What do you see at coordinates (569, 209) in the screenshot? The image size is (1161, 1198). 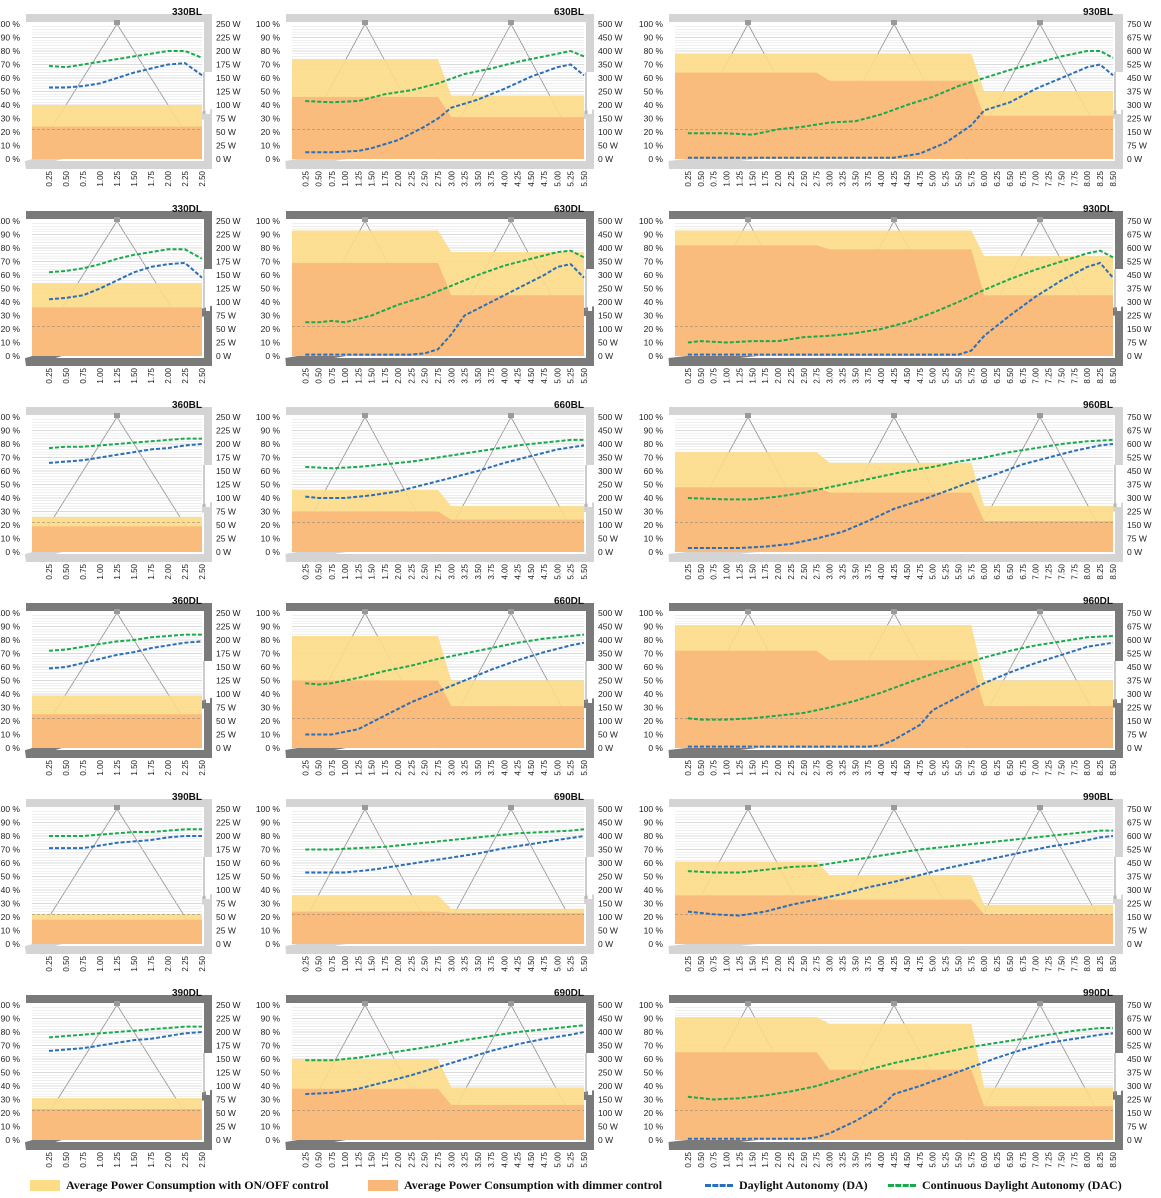 I see `chart-title: 630DL` at bounding box center [569, 209].